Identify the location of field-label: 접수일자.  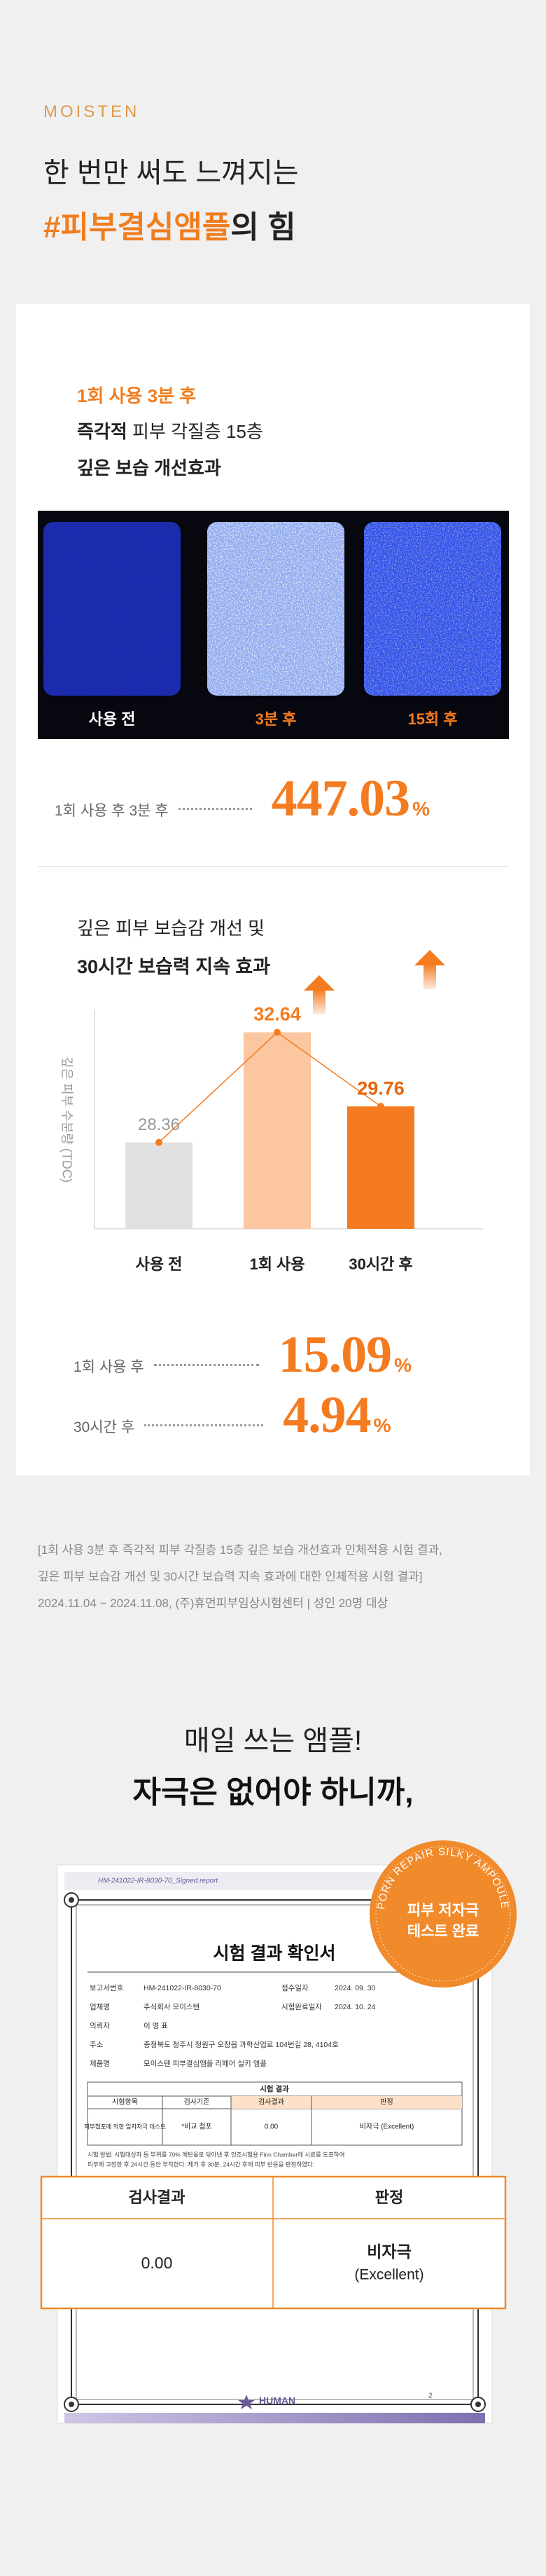
(295, 1987).